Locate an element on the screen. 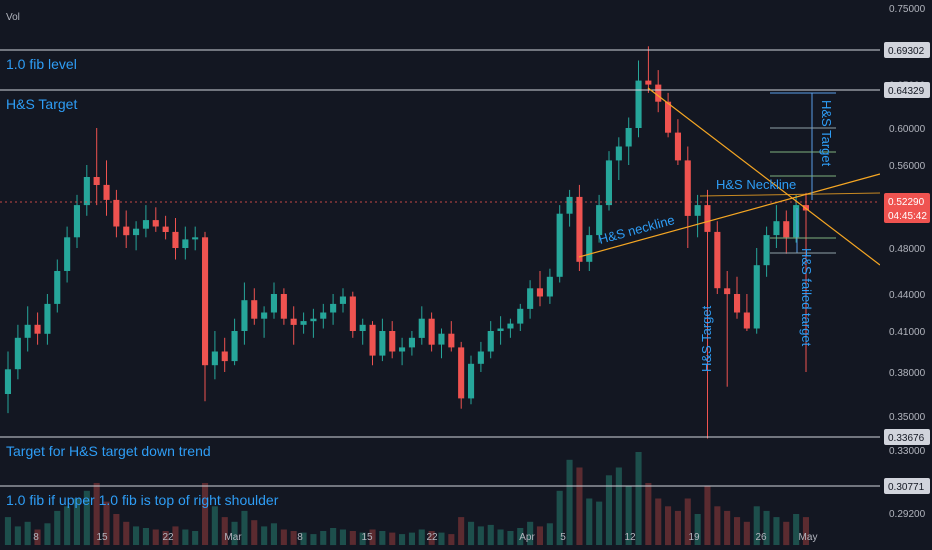  level-price-tag: 0.33676 is located at coordinates (907, 437).